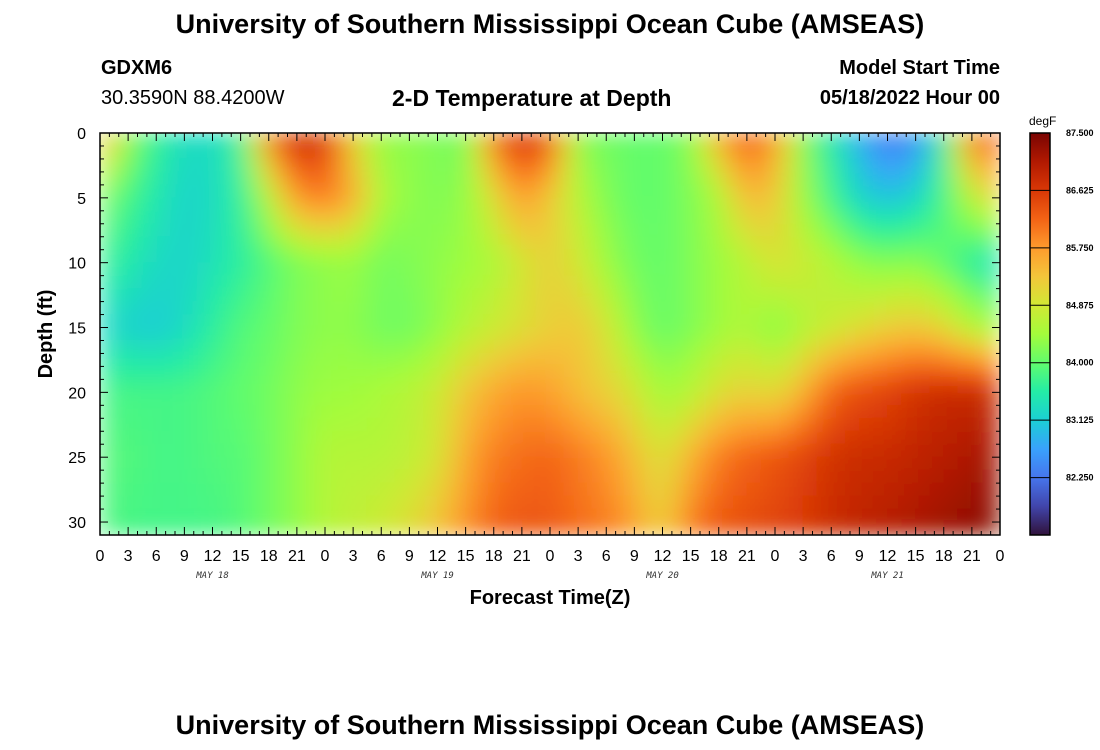 This screenshot has width=1100, height=750. What do you see at coordinates (100, 556) in the screenshot?
I see `x-tick-label: 0` at bounding box center [100, 556].